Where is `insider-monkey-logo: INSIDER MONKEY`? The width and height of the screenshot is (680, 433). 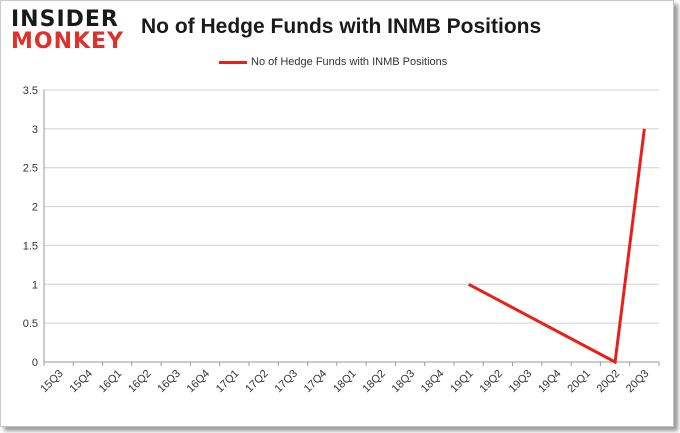
insider-monkey-logo: INSIDER MONKEY is located at coordinates (70, 31).